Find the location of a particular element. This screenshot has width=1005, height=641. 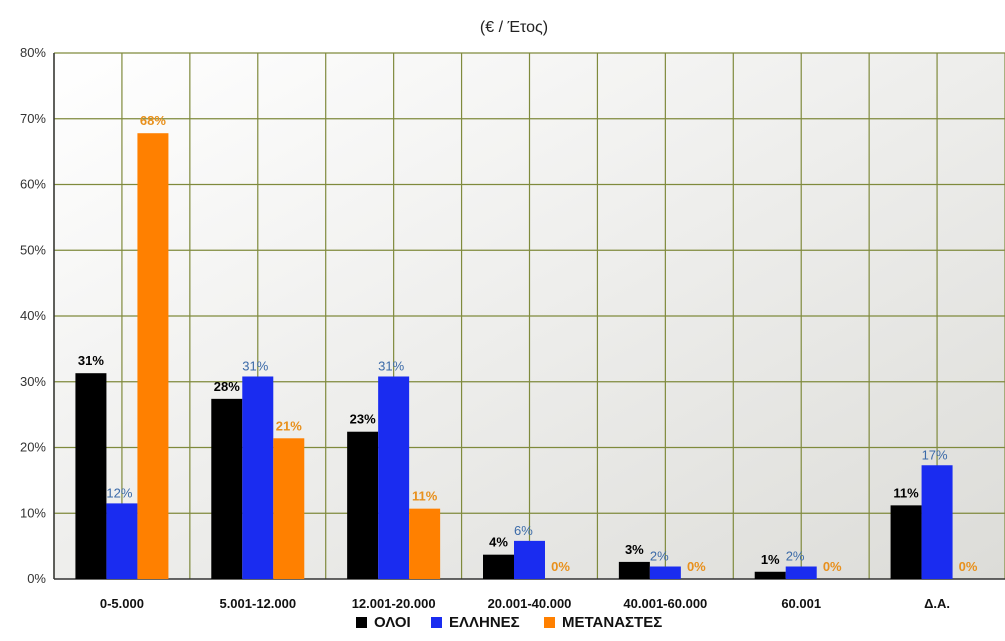

data-label: 17% is located at coordinates (935, 454).